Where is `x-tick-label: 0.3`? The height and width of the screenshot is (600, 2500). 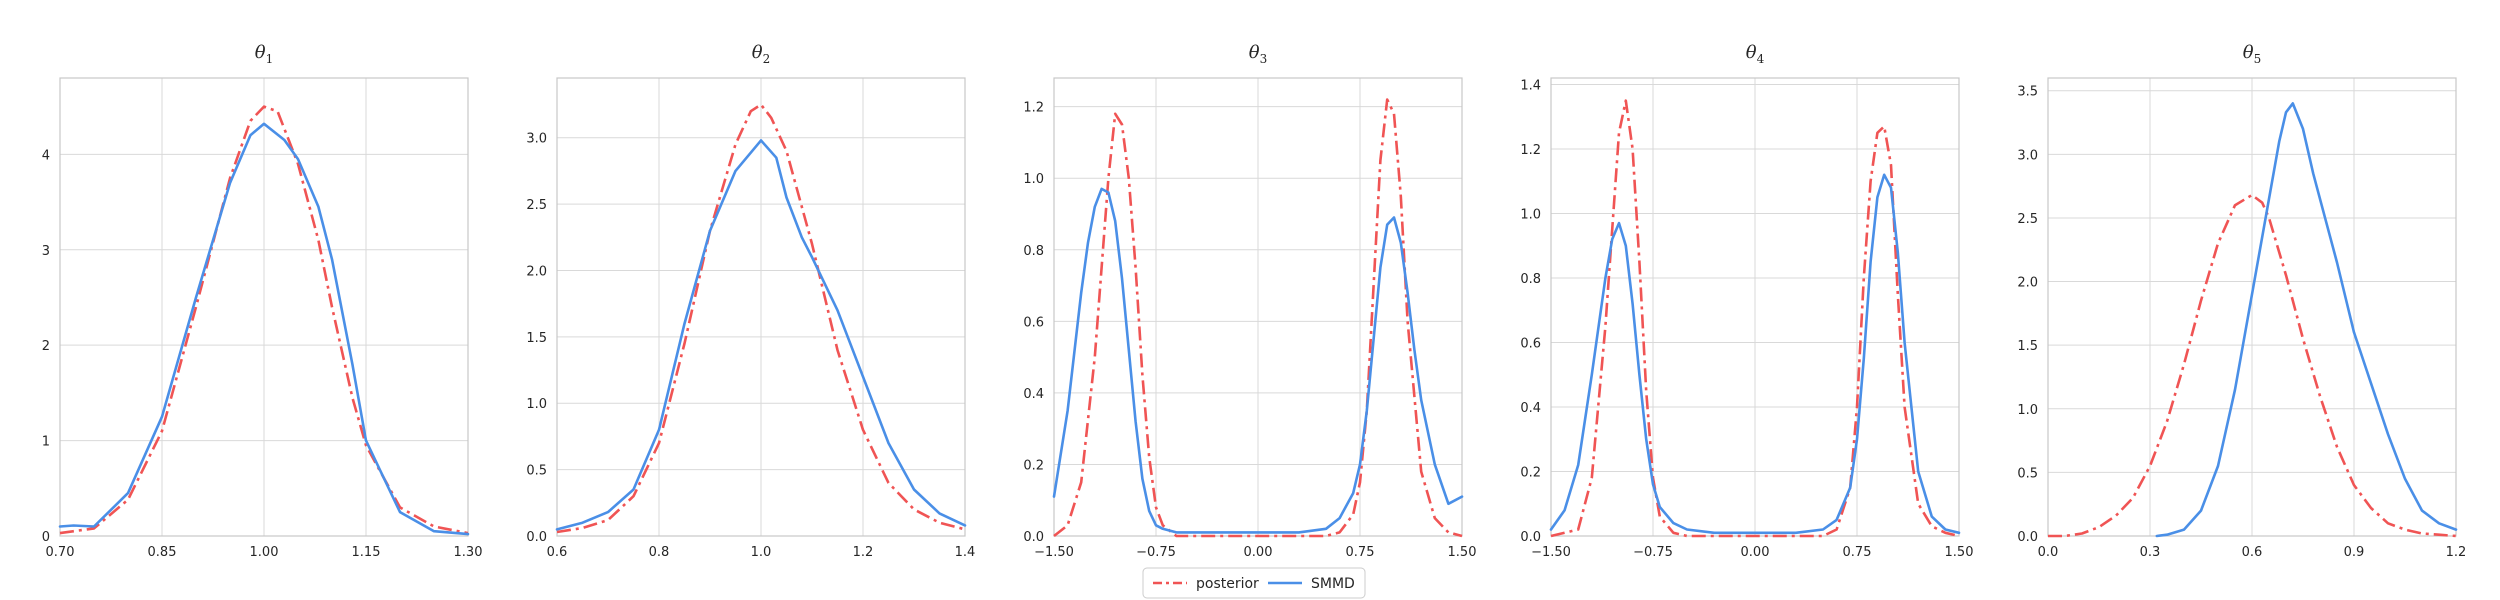 x-tick-label: 0.3 is located at coordinates (2150, 552).